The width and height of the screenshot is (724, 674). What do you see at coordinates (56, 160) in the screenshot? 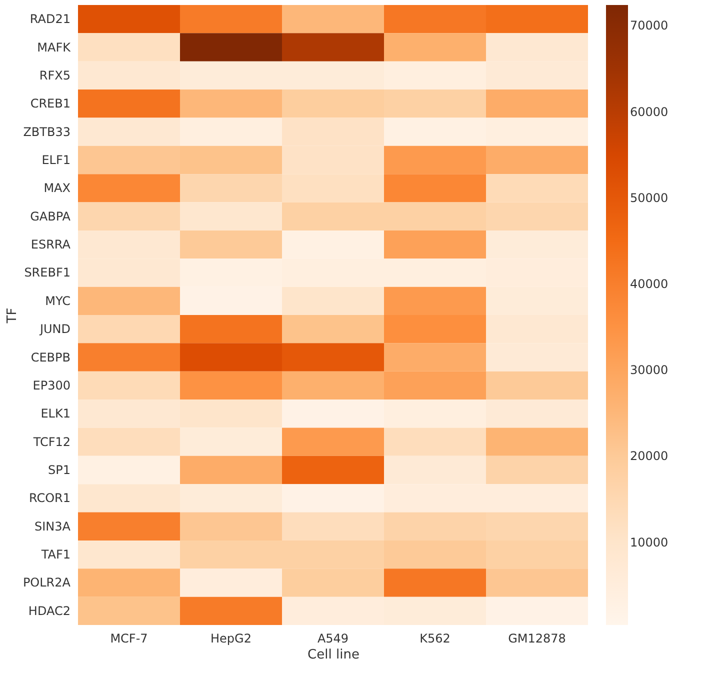
I see `y-tick-label: ELF1` at bounding box center [56, 160].